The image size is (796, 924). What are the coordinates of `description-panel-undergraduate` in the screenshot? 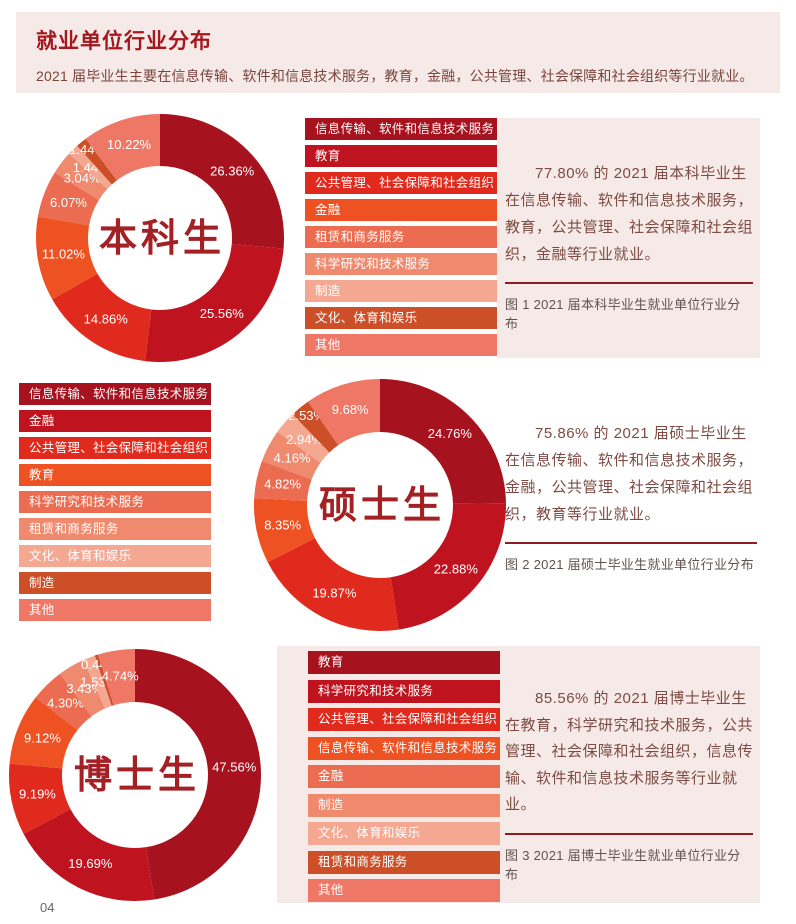 It's located at (628, 238).